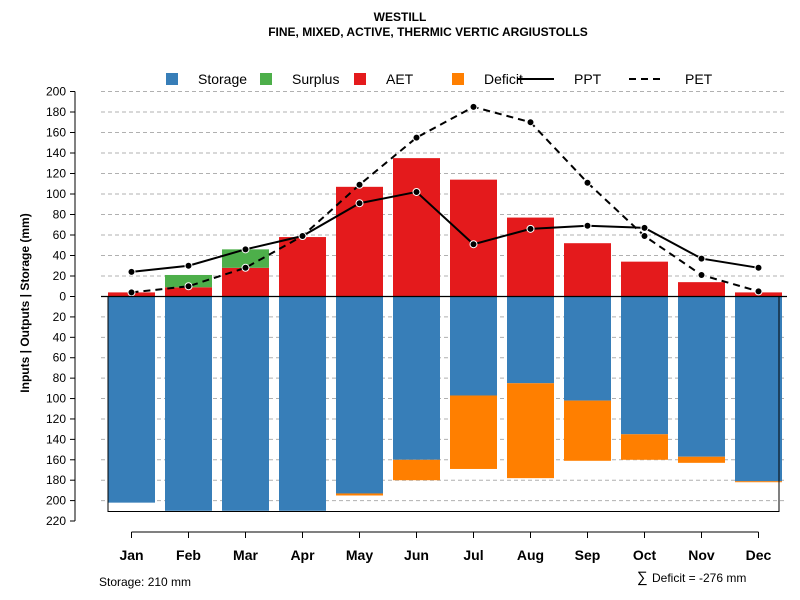 This screenshot has width=800, height=600. Describe the element at coordinates (759, 555) in the screenshot. I see `month-label-dec: Dec` at that location.